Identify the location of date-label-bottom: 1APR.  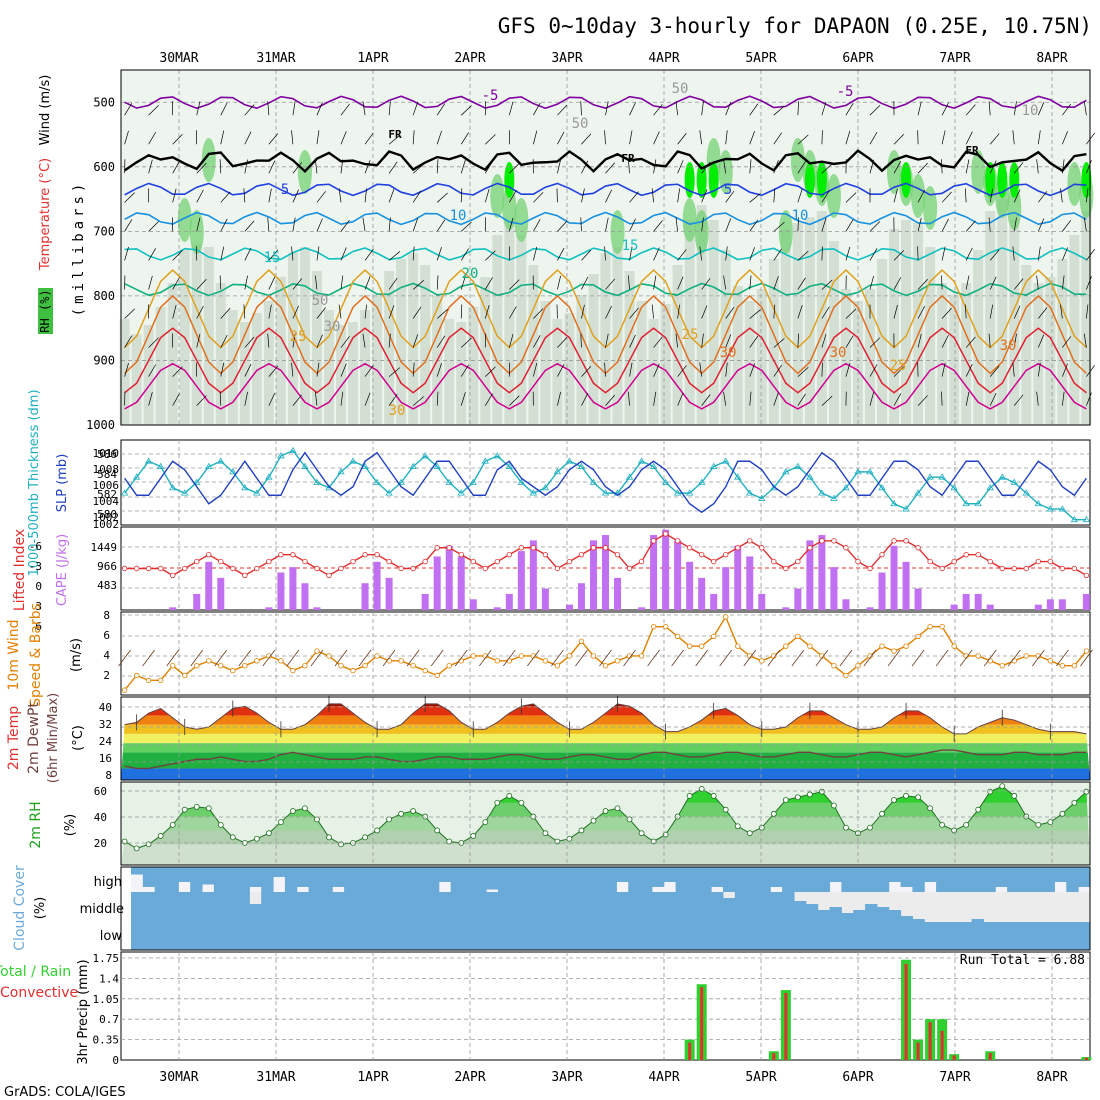
(372, 1077).